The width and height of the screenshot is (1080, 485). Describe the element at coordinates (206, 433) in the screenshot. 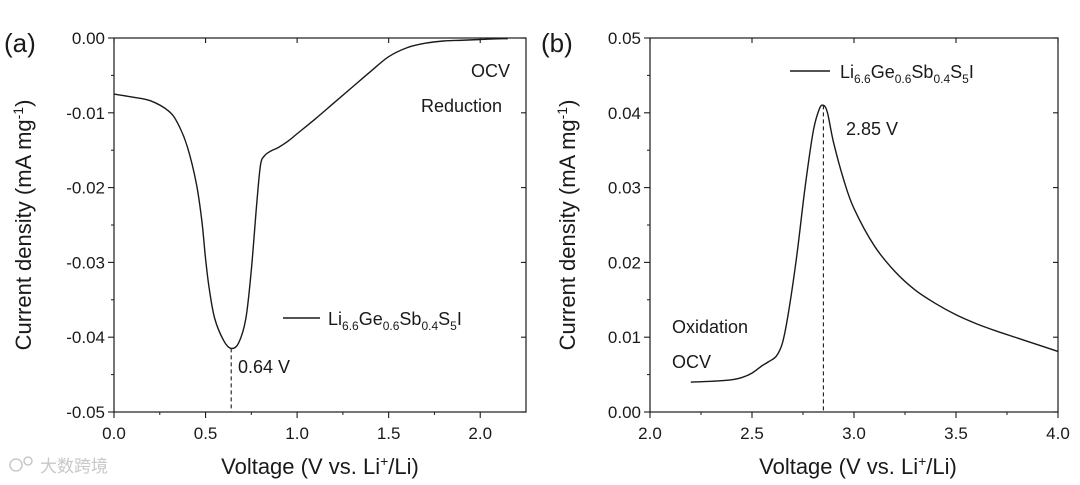

I see `panel-a-xtick-label: 0.5` at that location.